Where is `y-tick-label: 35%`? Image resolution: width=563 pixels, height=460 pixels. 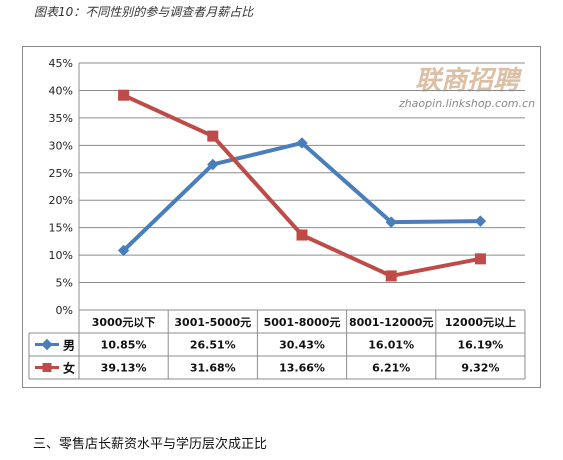 y-tick-label: 35% is located at coordinates (61, 118).